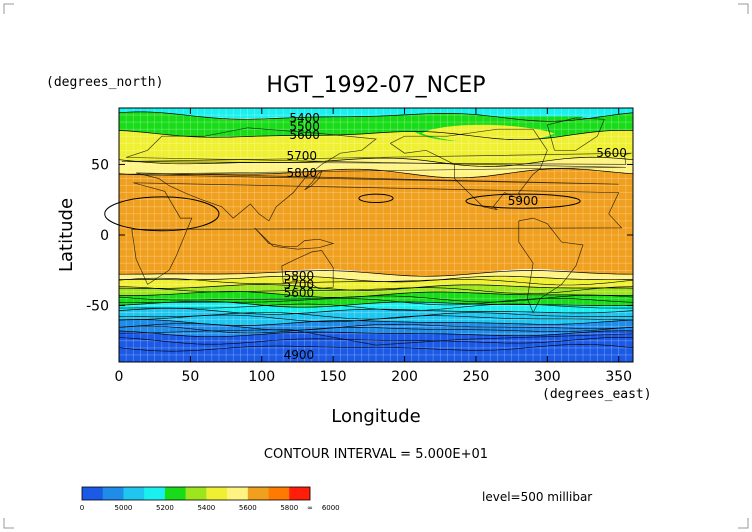 This screenshot has width=752, height=532. What do you see at coordinates (597, 394) in the screenshot?
I see `x-units-label: (degrees_east)` at bounding box center [597, 394].